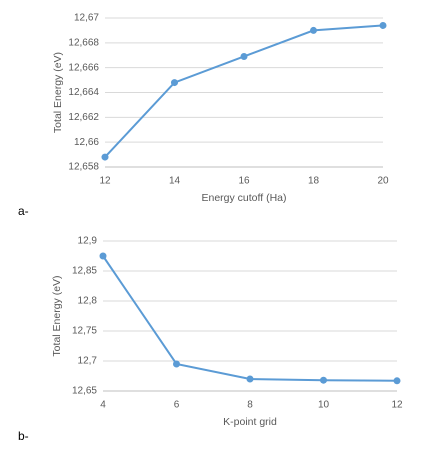  I want to click on y-tick-label: 12,666, so click(83, 67).